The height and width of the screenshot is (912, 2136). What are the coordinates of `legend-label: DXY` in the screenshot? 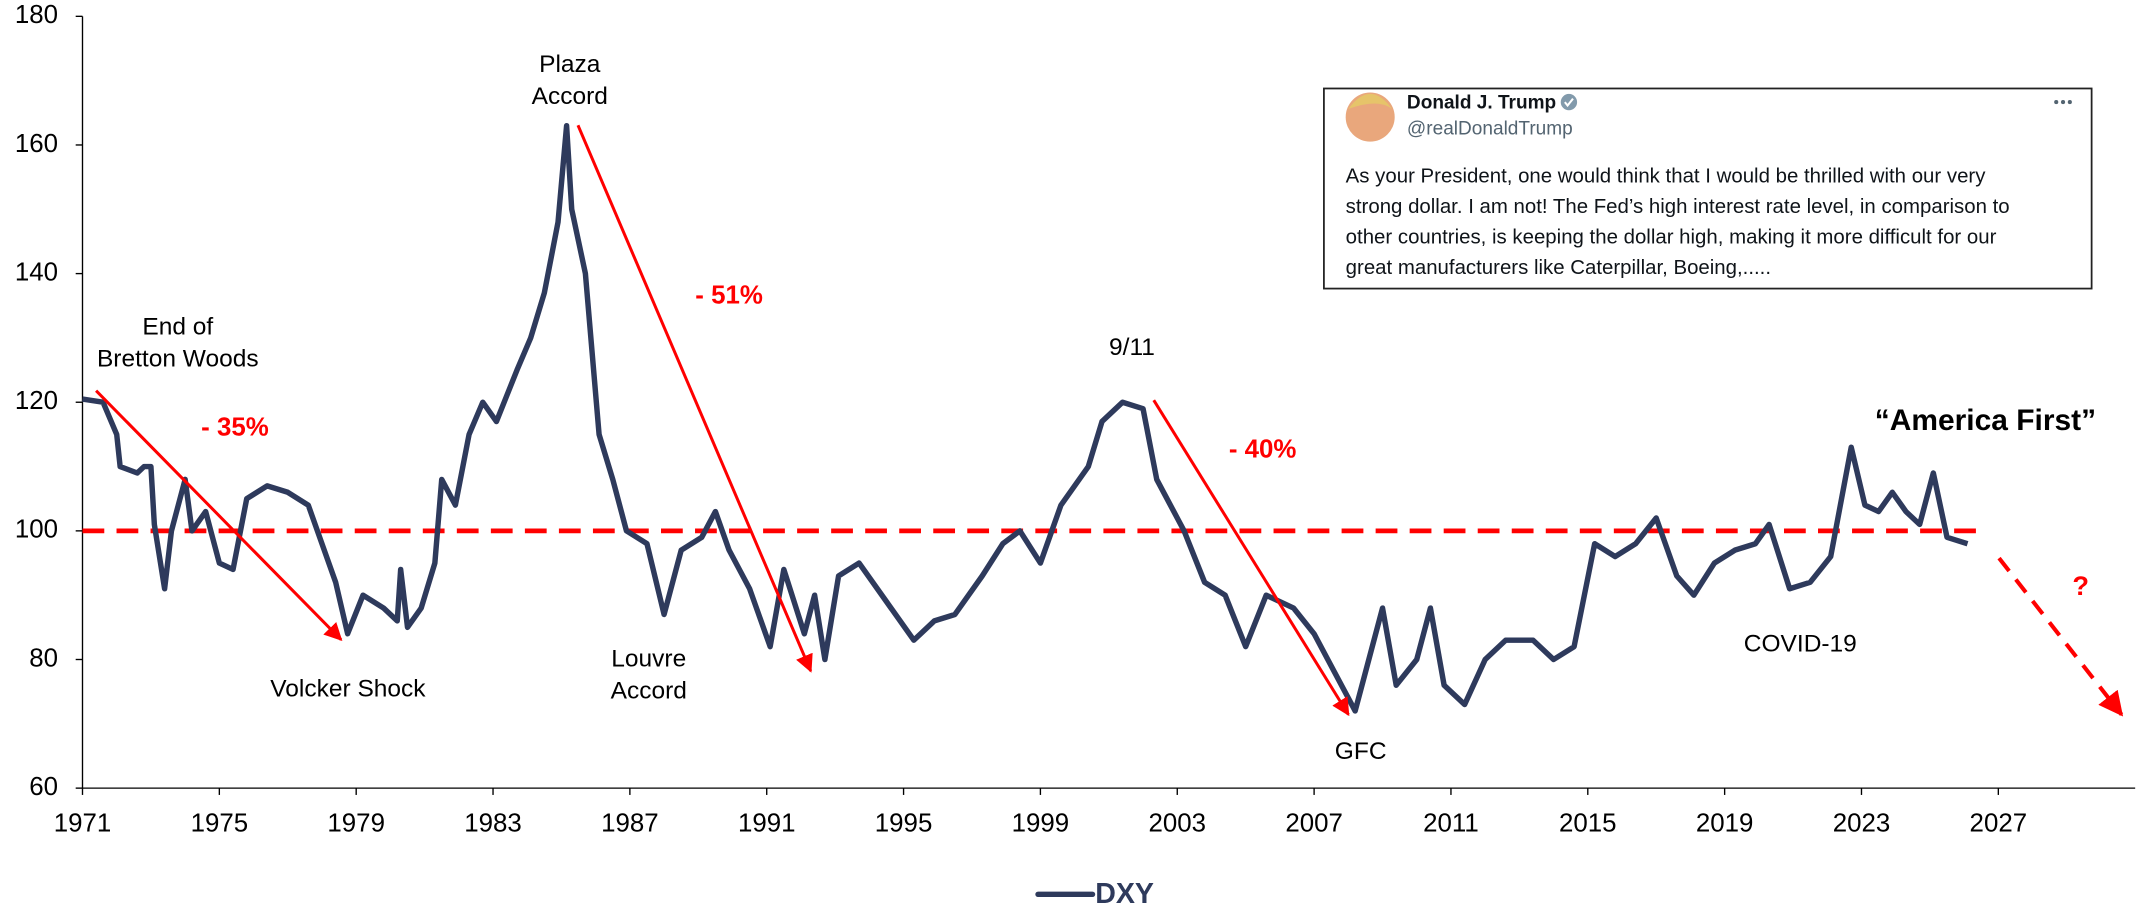 It's located at (1124, 894).